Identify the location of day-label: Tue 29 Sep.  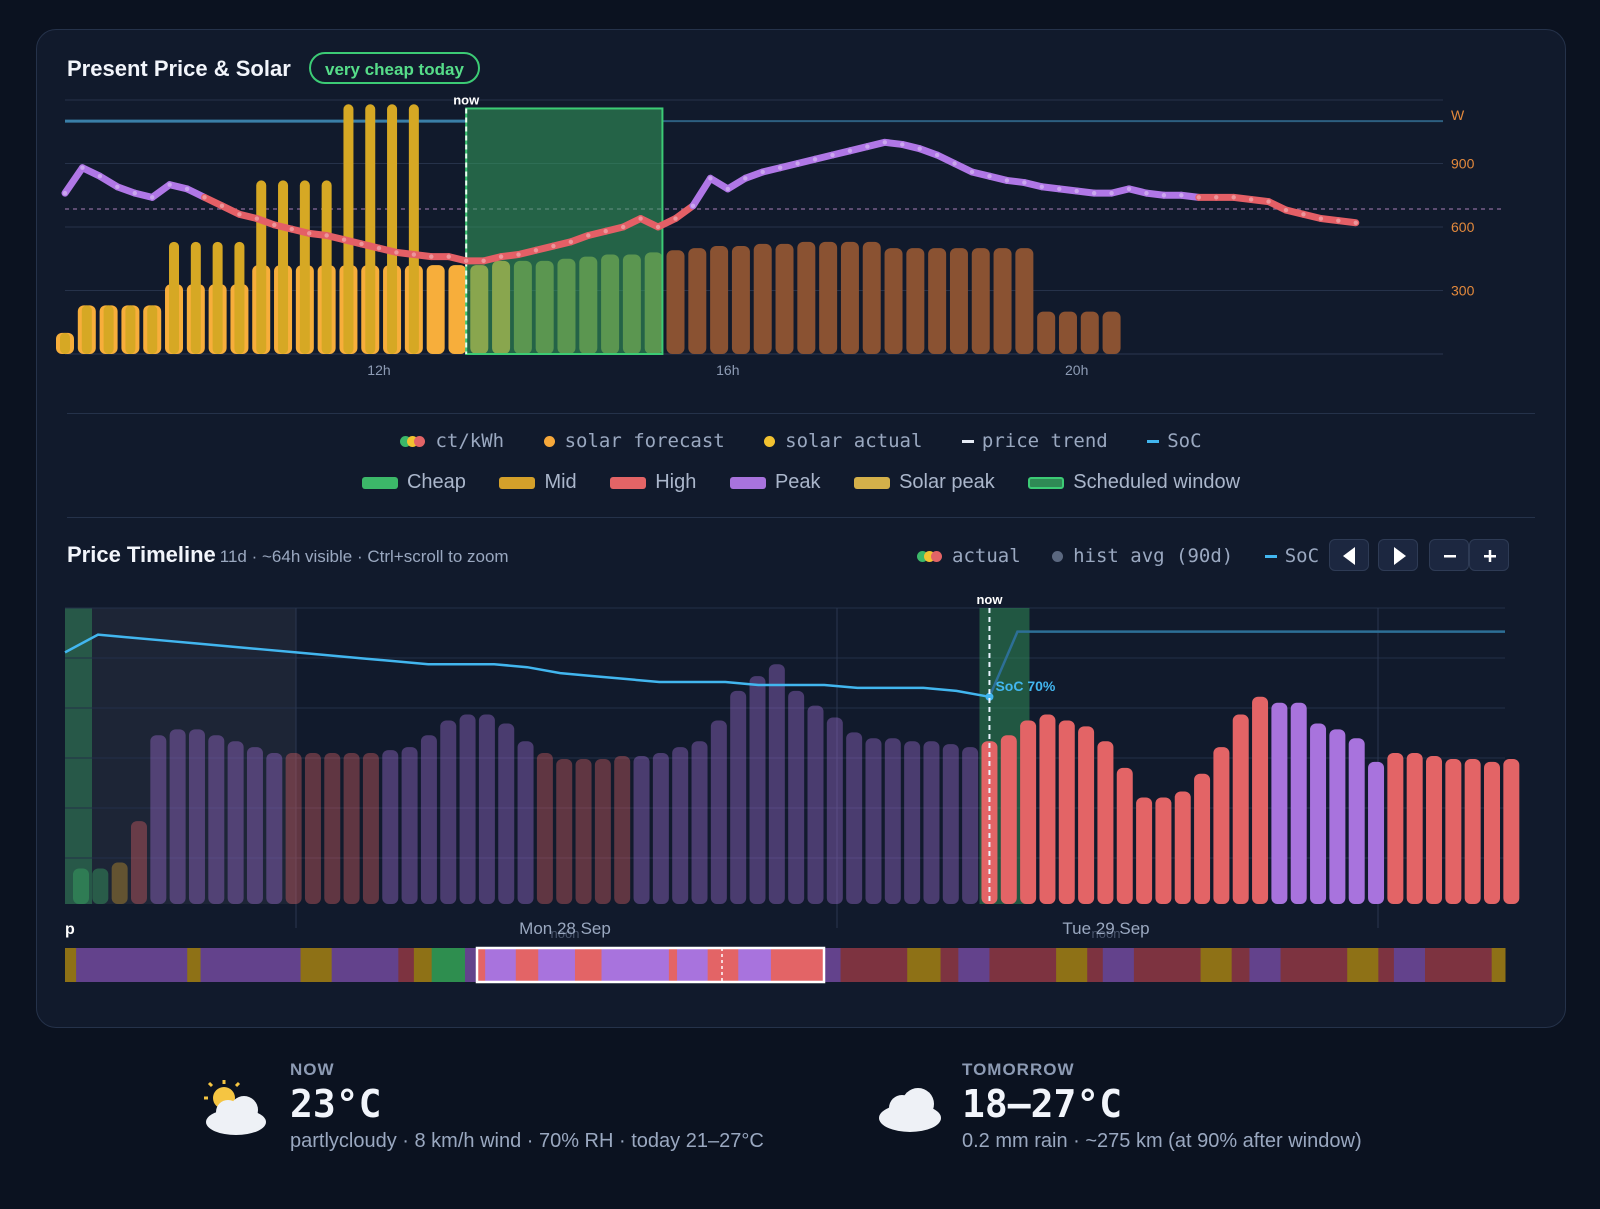
(1105, 928).